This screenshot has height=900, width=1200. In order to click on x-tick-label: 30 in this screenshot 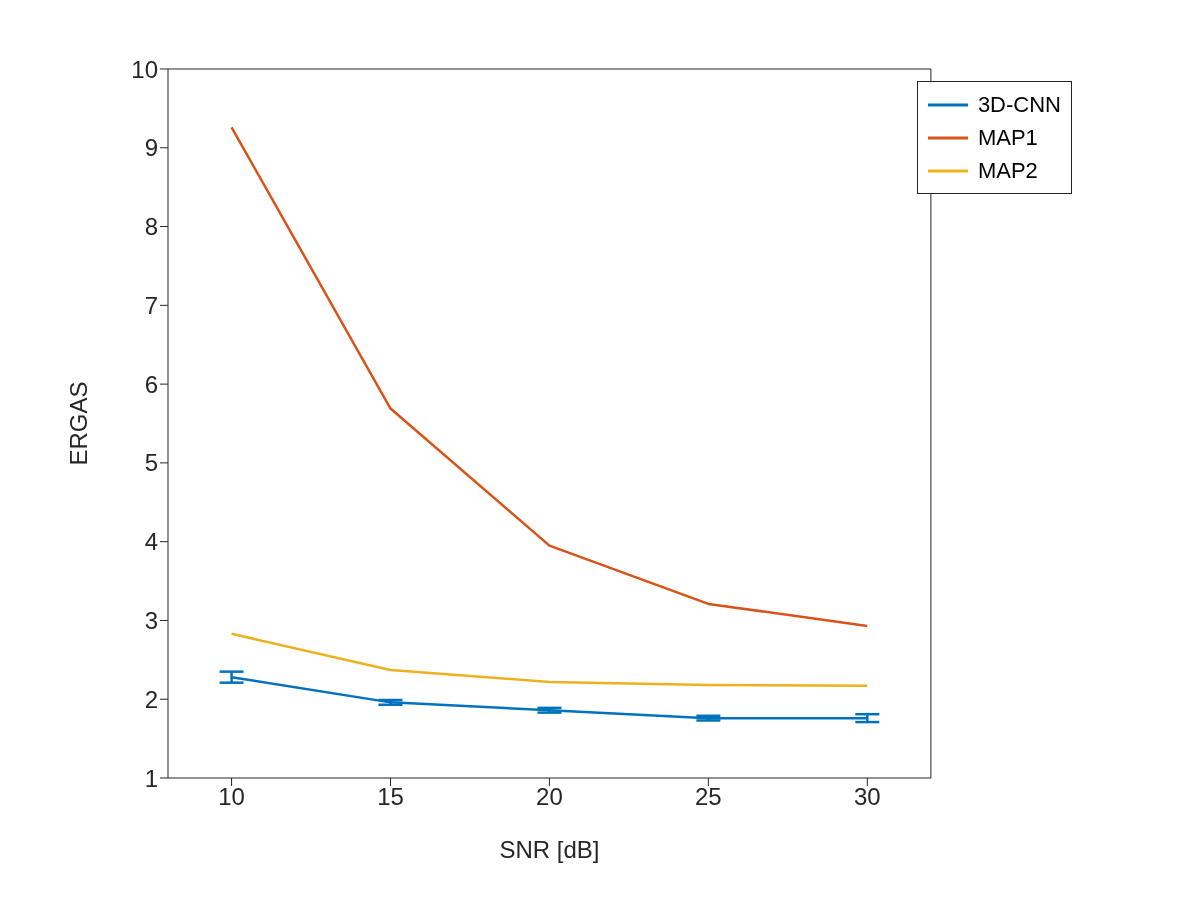, I will do `click(867, 797)`.